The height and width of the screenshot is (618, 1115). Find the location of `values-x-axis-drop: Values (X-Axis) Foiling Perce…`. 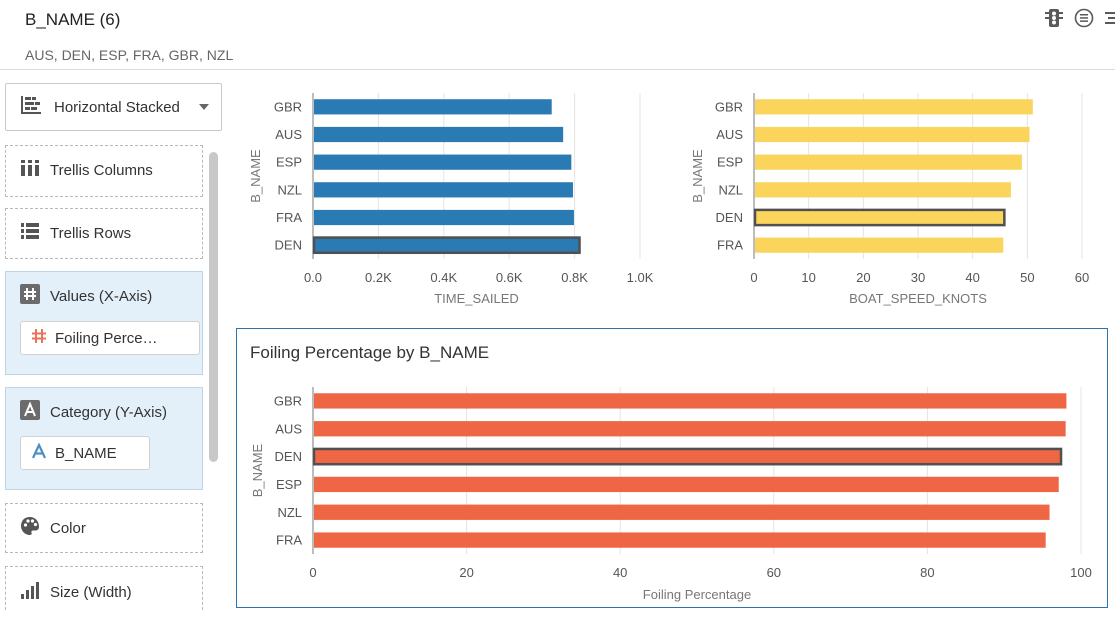

values-x-axis-drop: Values (X-Axis) Foiling Perce… is located at coordinates (104, 323).